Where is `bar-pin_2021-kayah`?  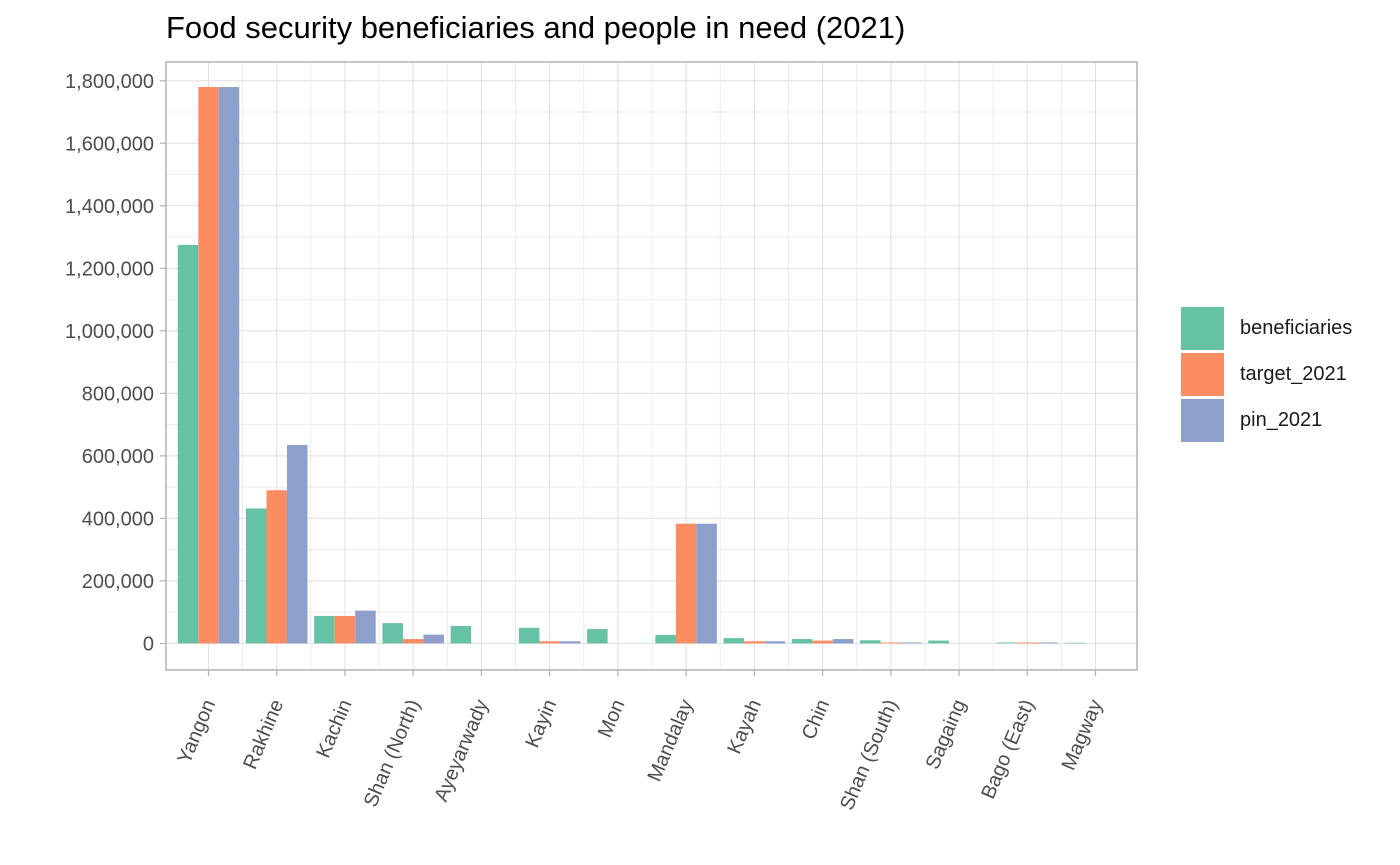 bar-pin_2021-kayah is located at coordinates (775, 642).